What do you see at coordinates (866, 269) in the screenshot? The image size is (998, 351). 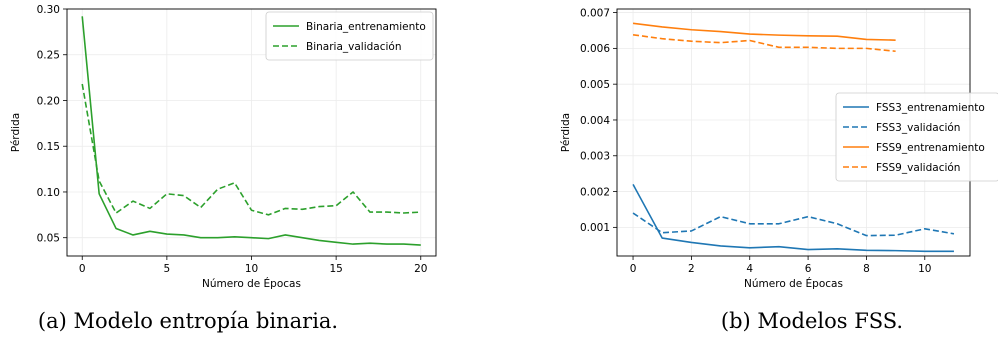 I see `chart-1-x-tick-label: 8` at bounding box center [866, 269].